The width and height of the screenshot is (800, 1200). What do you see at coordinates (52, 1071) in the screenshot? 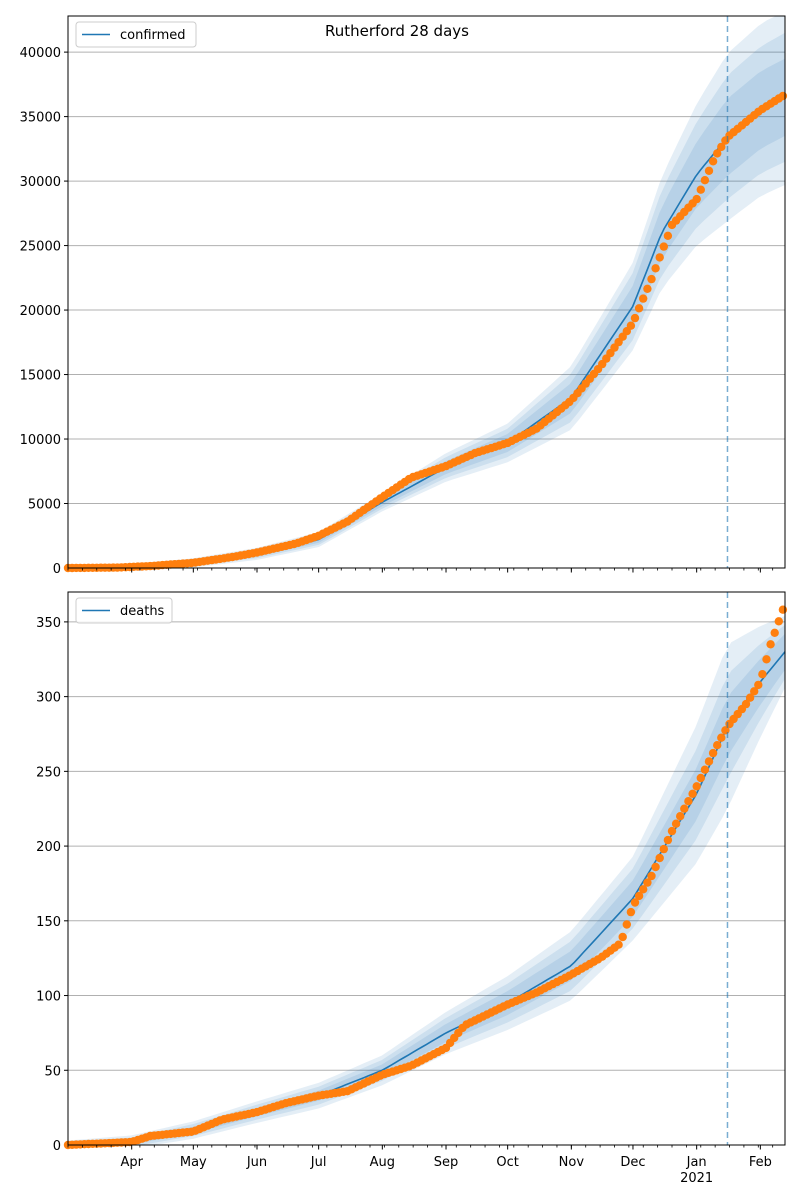
I see `y-tick-label: 50` at bounding box center [52, 1071].